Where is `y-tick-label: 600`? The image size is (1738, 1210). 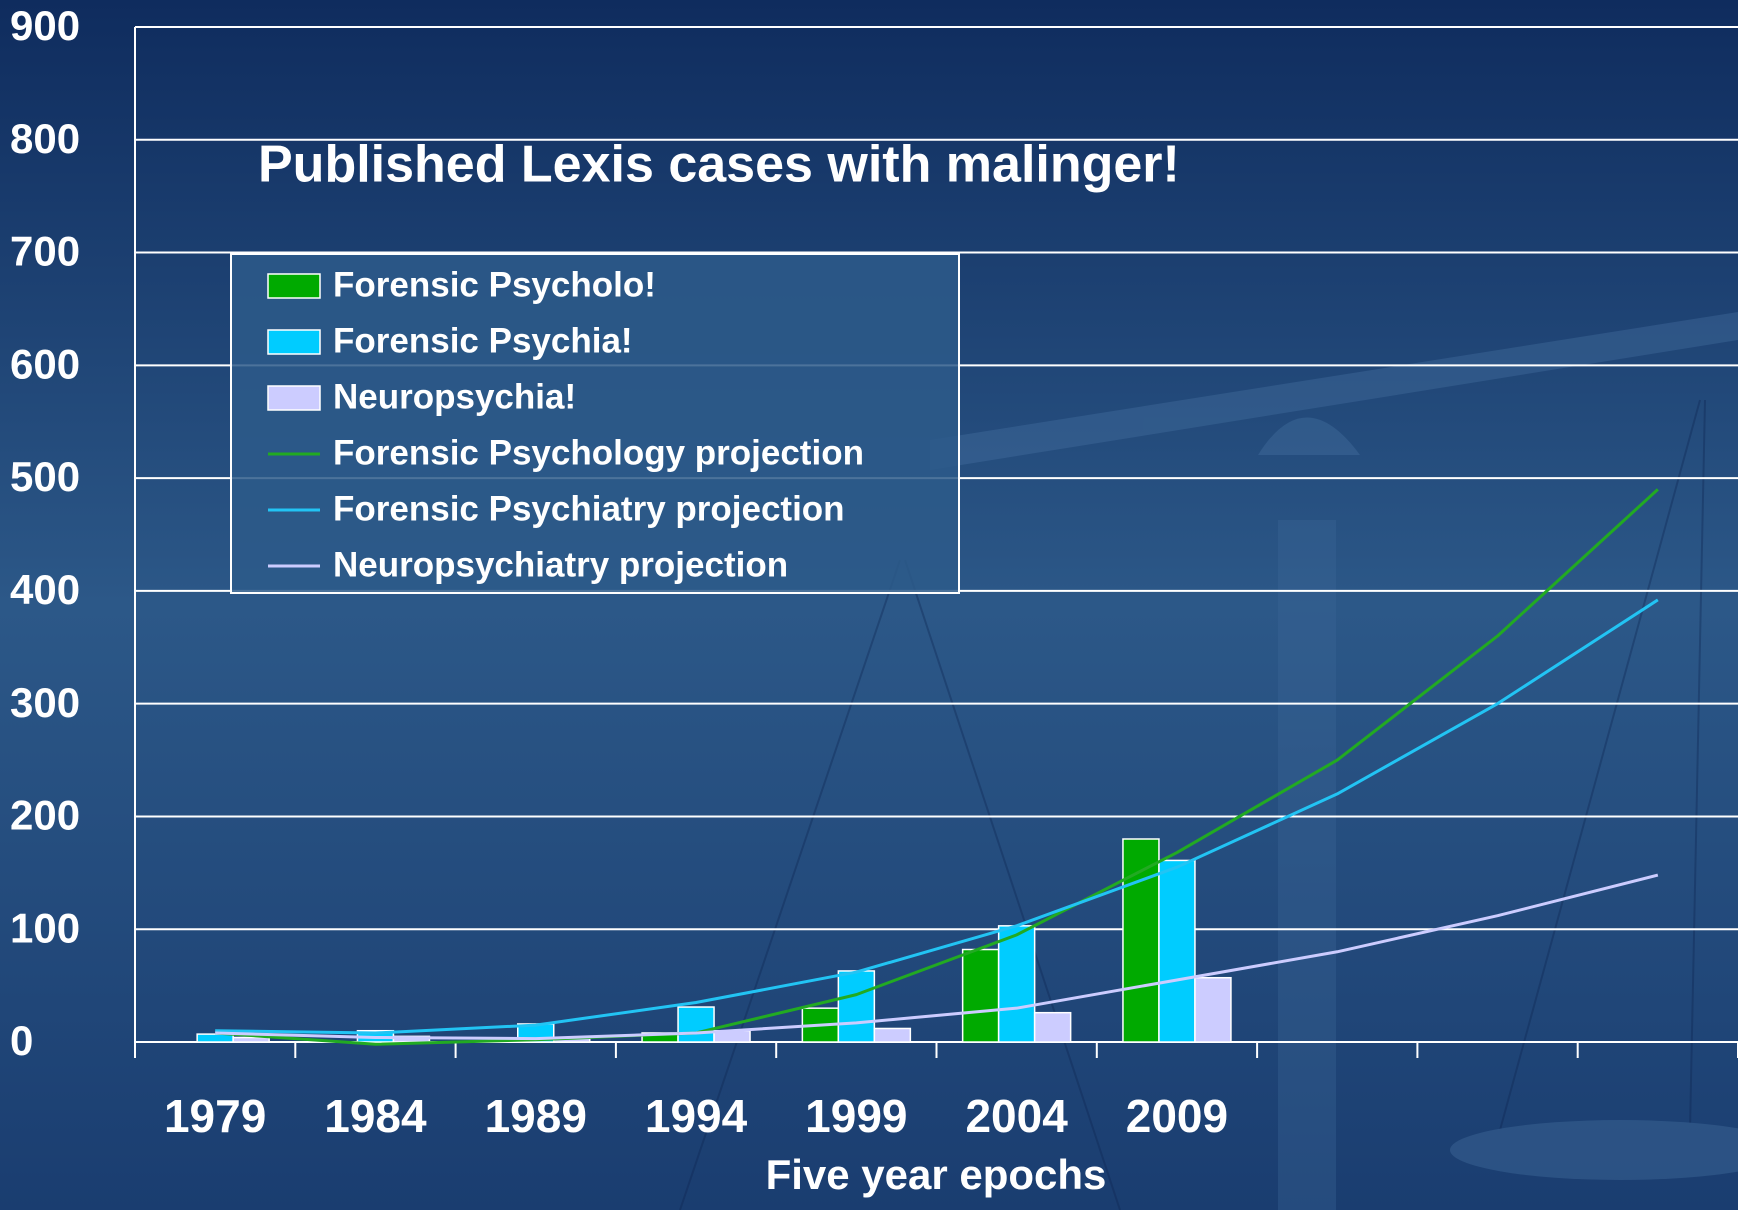 y-tick-label: 600 is located at coordinates (45, 363).